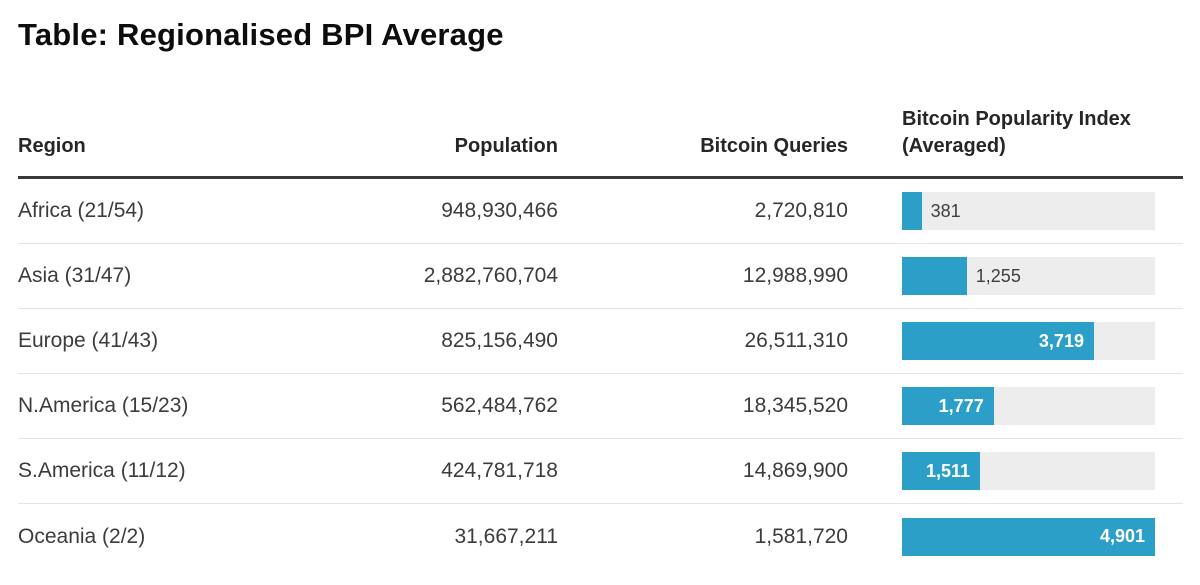 The width and height of the screenshot is (1200, 585). What do you see at coordinates (1028, 276) in the screenshot?
I see `bpi-bar-track: 1,255 1,255` at bounding box center [1028, 276].